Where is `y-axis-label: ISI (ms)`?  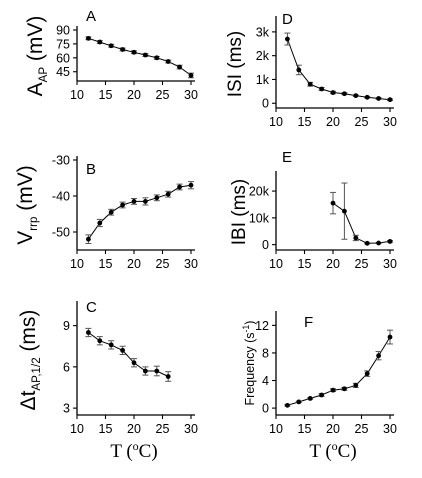 y-axis-label: ISI (ms) is located at coordinates (235, 64).